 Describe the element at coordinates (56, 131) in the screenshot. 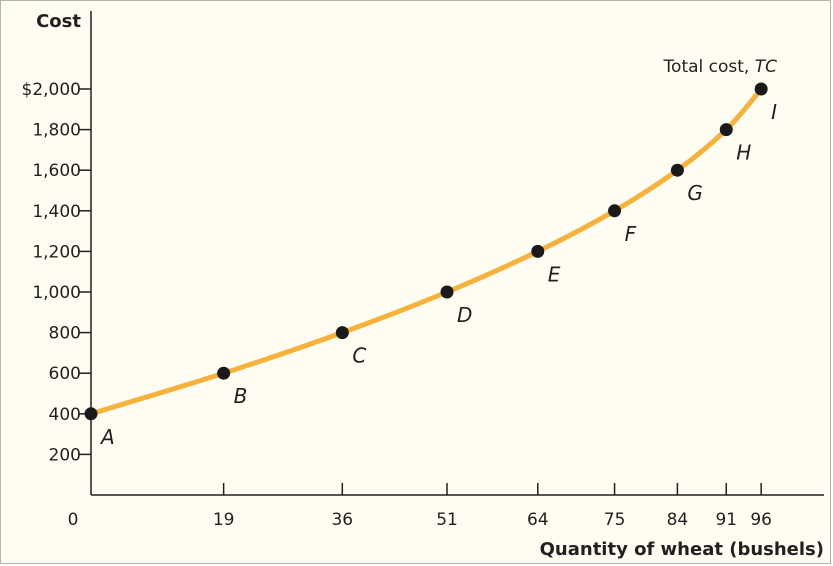

I see `y-tick-label: 1,800` at that location.